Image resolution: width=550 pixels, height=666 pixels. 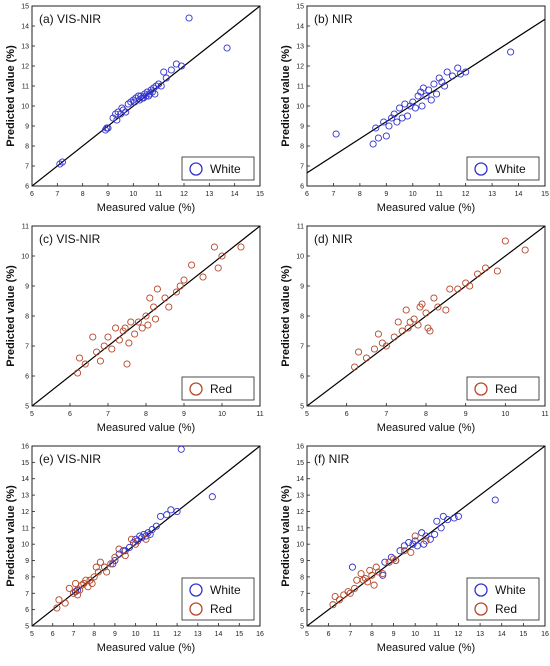 I want to click on x-tick-label: 15, so click(x=545, y=194).